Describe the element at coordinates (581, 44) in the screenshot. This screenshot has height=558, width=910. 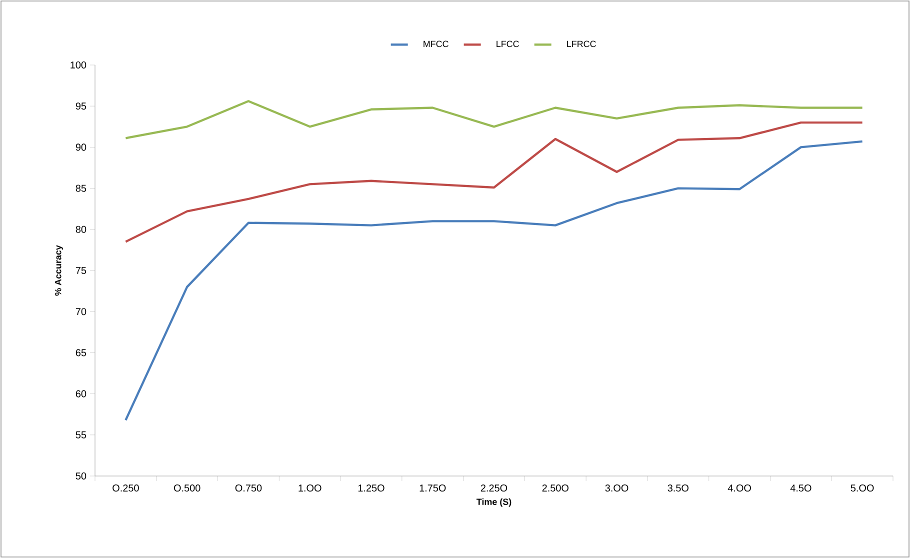
I see `legend-label: LFRCC` at that location.